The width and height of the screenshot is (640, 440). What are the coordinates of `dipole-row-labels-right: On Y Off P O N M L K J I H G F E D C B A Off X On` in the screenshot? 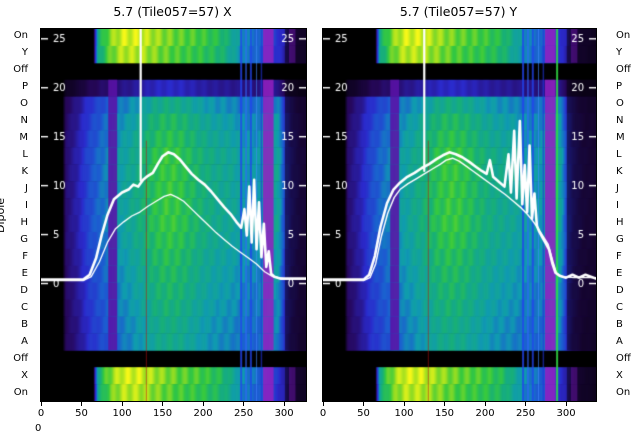 It's located at (628, 214).